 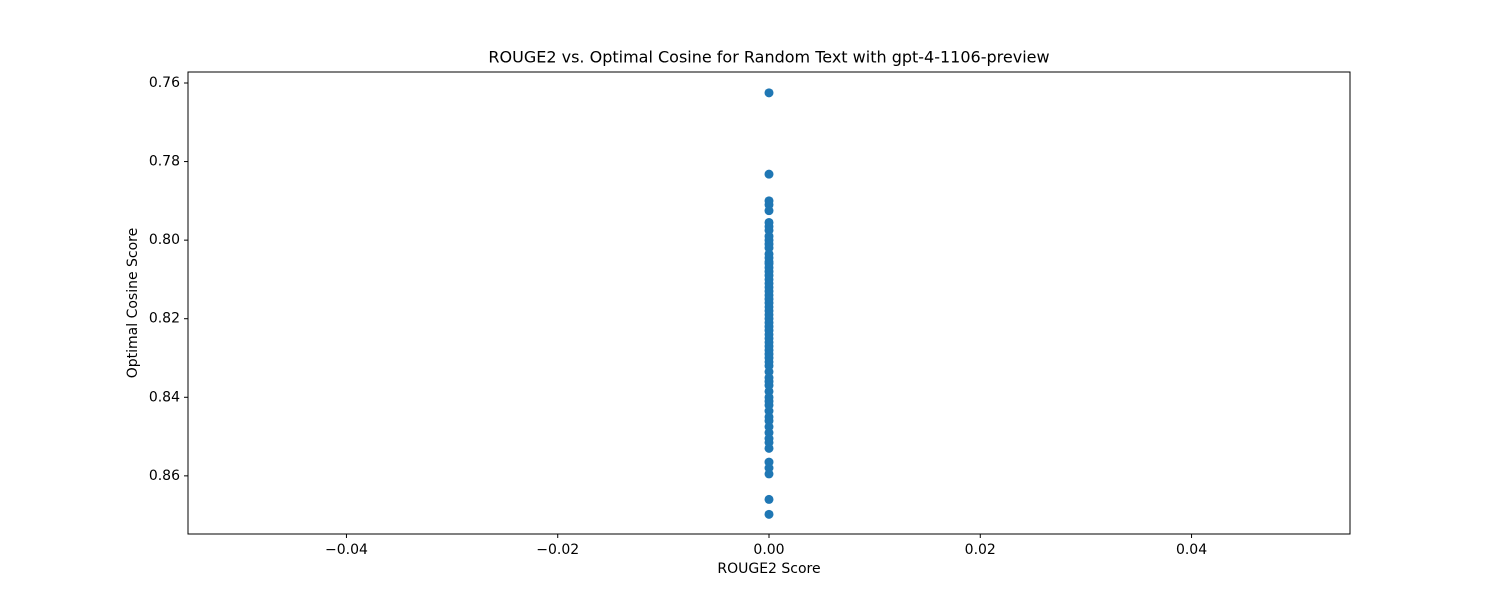 What do you see at coordinates (768, 569) in the screenshot?
I see `x-axis-label: ROUGE2 Score` at bounding box center [768, 569].